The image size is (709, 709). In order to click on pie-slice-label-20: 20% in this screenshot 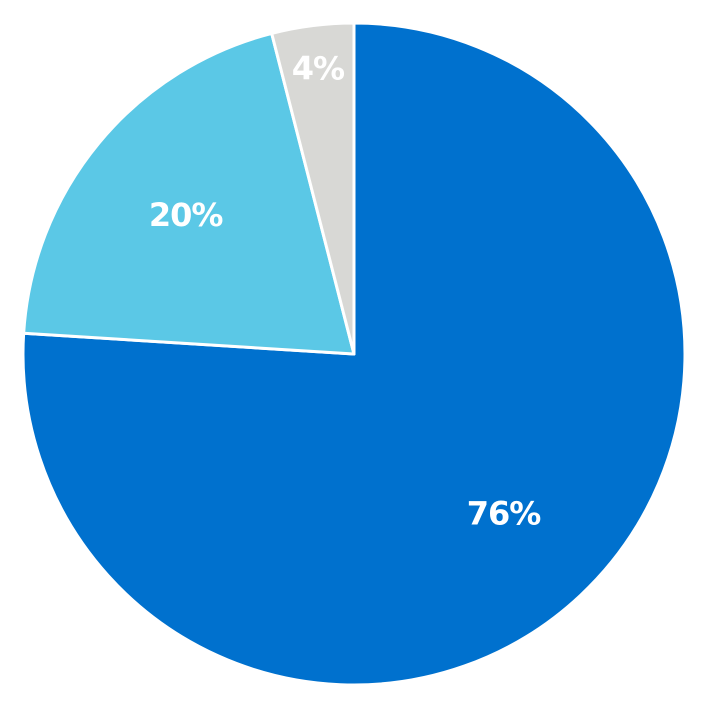, I will do `click(186, 215)`.